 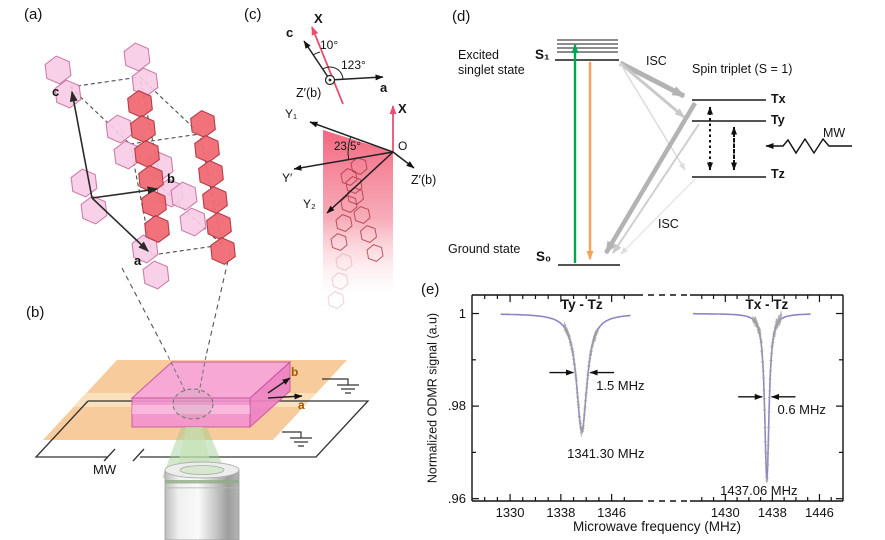 What do you see at coordinates (349, 148) in the screenshot?
I see `angle-arc-23p5deg` at bounding box center [349, 148].